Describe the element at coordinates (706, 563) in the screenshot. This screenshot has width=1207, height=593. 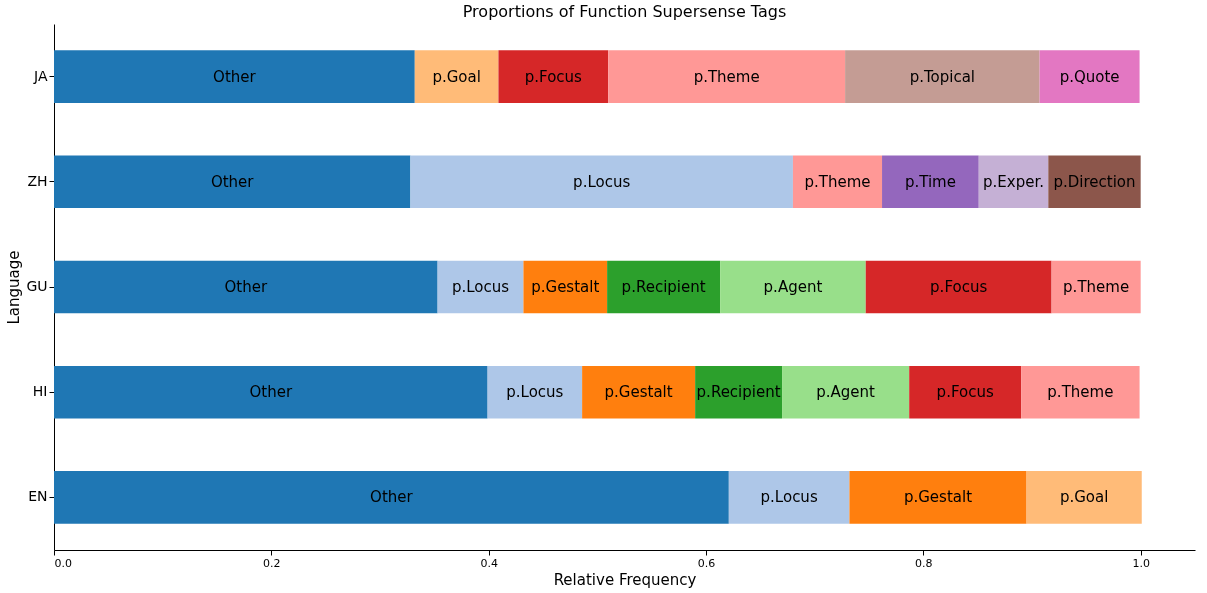
I see `x-tick-label: 0.6` at that location.